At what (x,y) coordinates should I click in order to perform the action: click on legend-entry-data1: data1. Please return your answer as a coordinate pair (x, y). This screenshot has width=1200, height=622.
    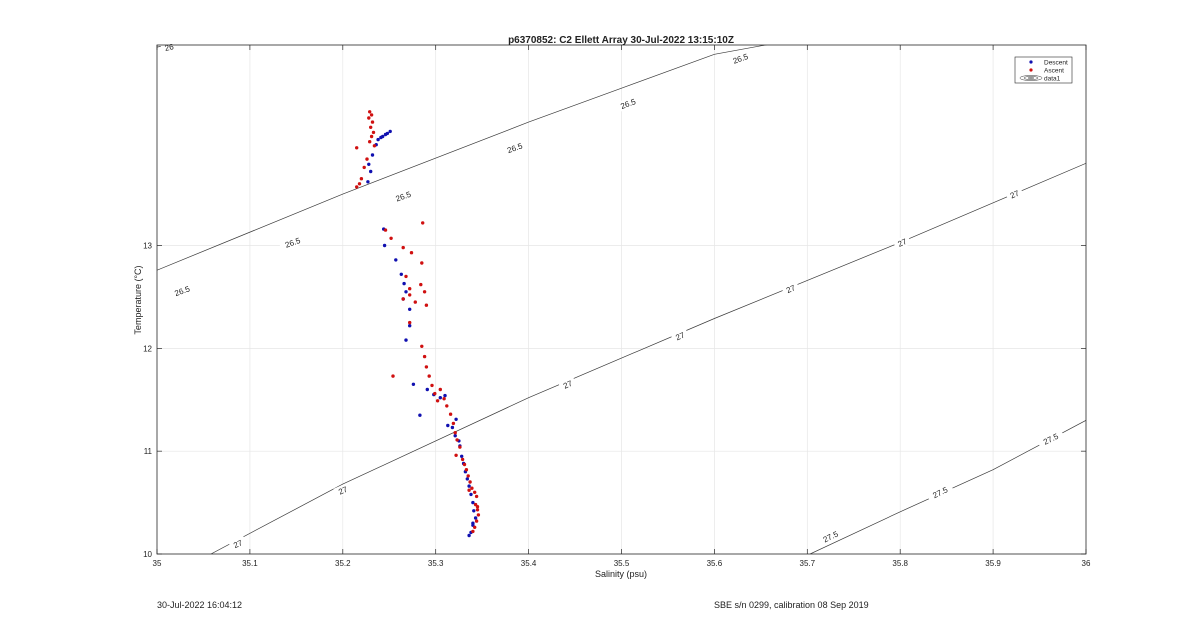
    Looking at the image, I should click on (1052, 79).